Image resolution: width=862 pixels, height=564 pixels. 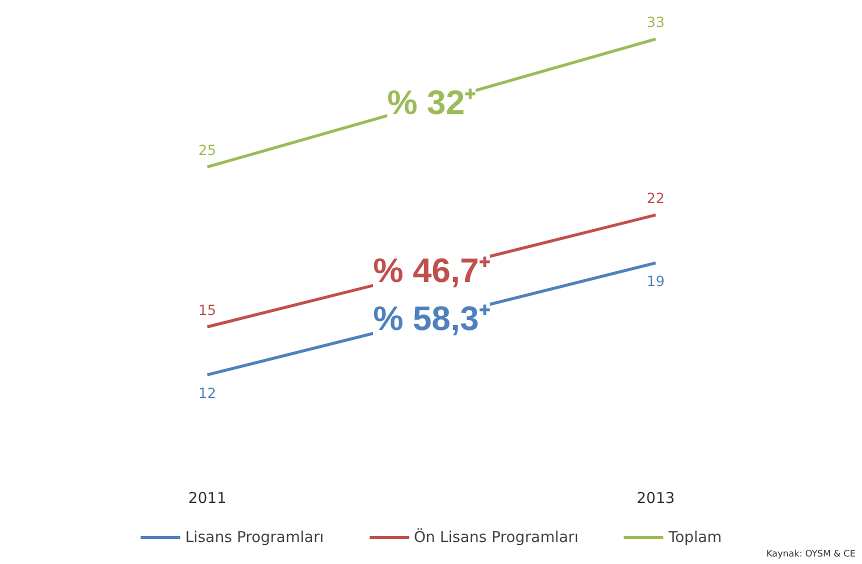 I want to click on legend-label: Toplam, so click(x=695, y=537).